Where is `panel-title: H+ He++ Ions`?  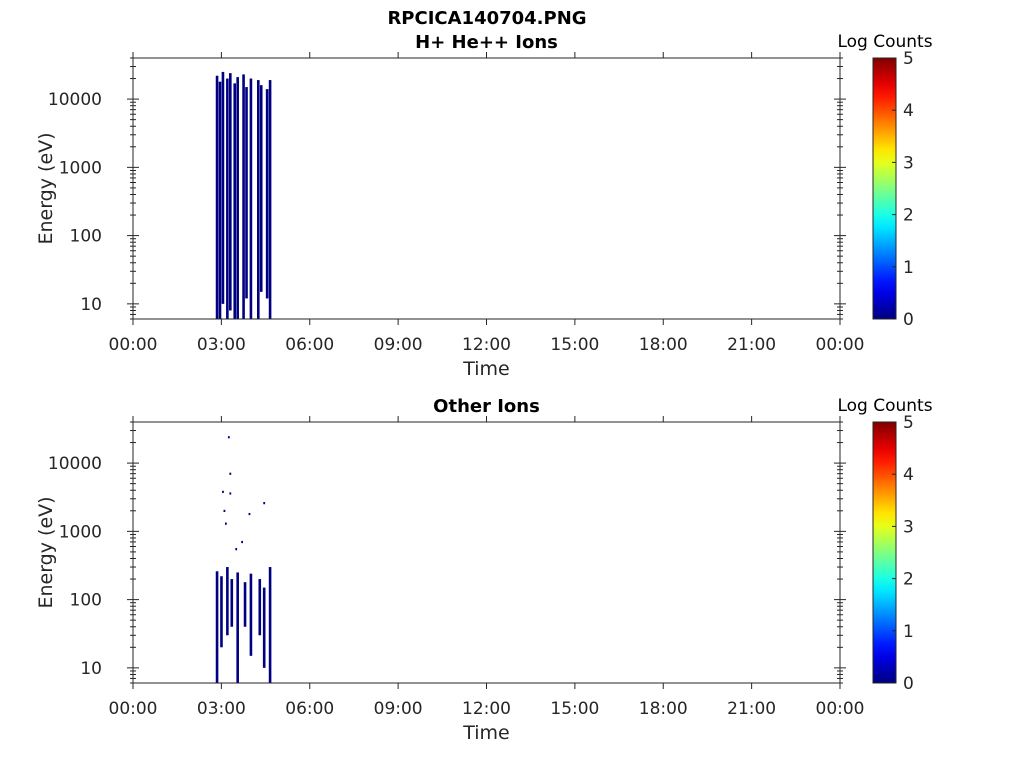 panel-title: H+ He++ Ions is located at coordinates (486, 42).